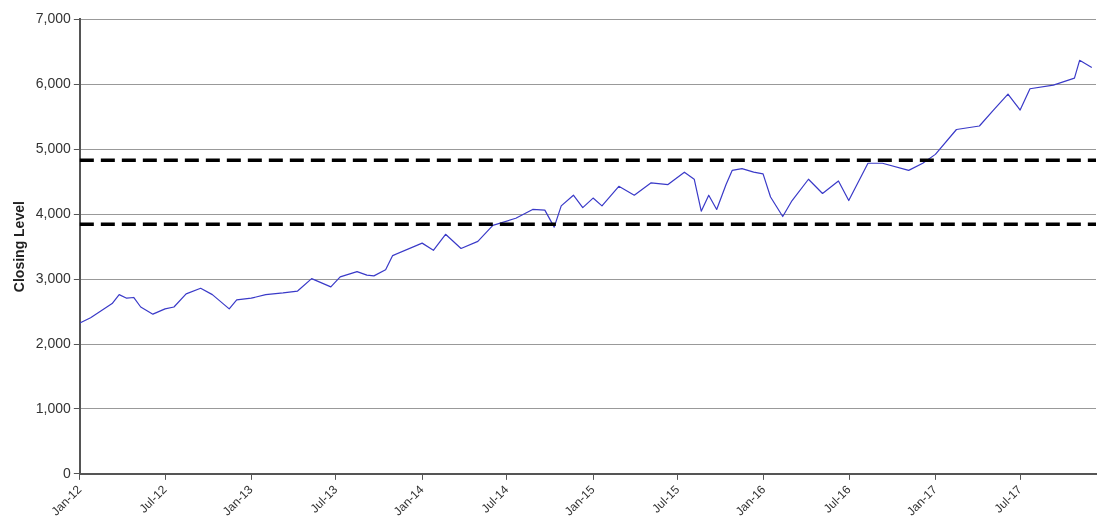 This screenshot has height=530, width=1110. I want to click on y-tick-label: 7,000, so click(53, 18).